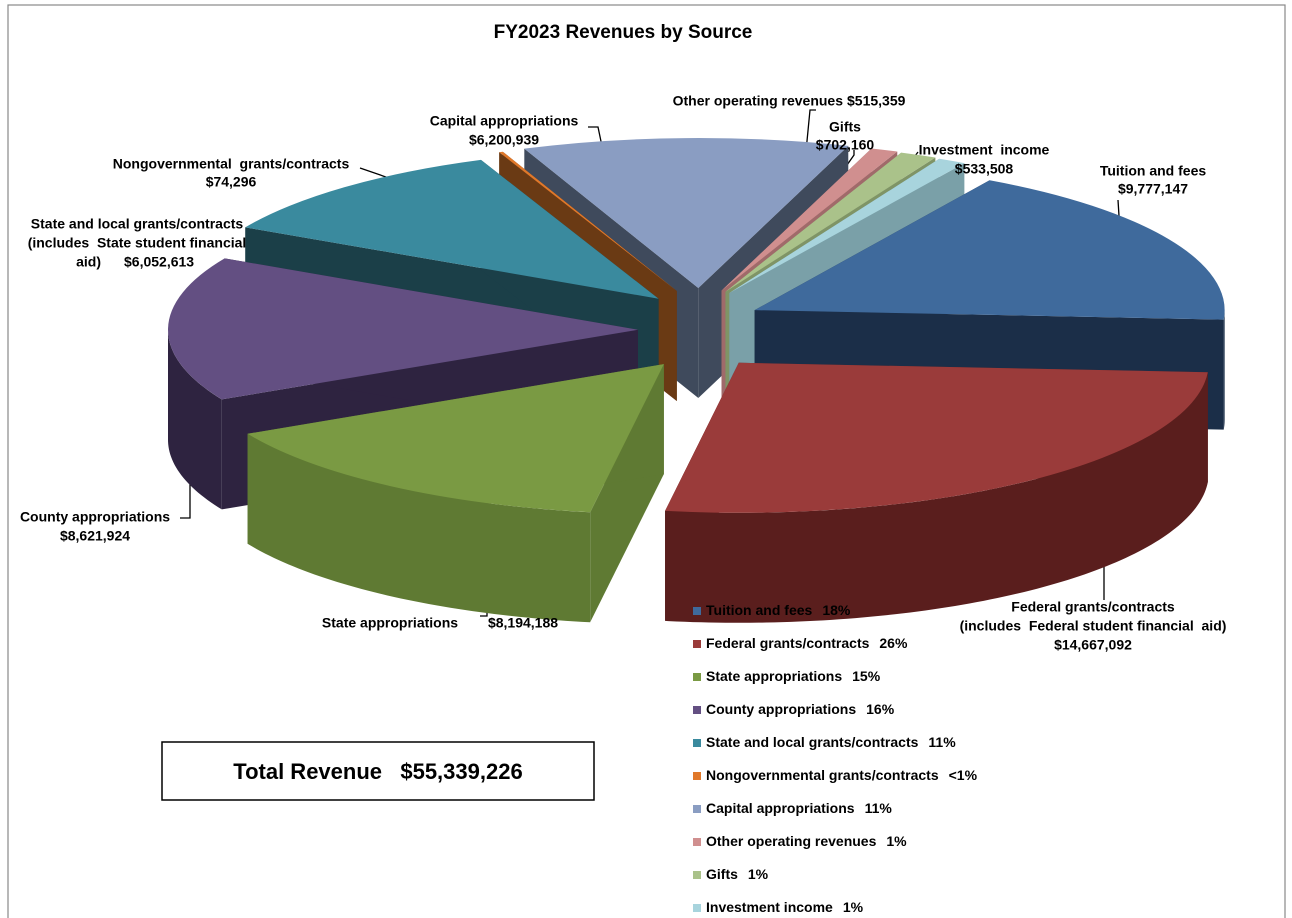 The image size is (1292, 918). Describe the element at coordinates (1093, 607) in the screenshot. I see `slice-label: Federal grants/contracts` at that location.